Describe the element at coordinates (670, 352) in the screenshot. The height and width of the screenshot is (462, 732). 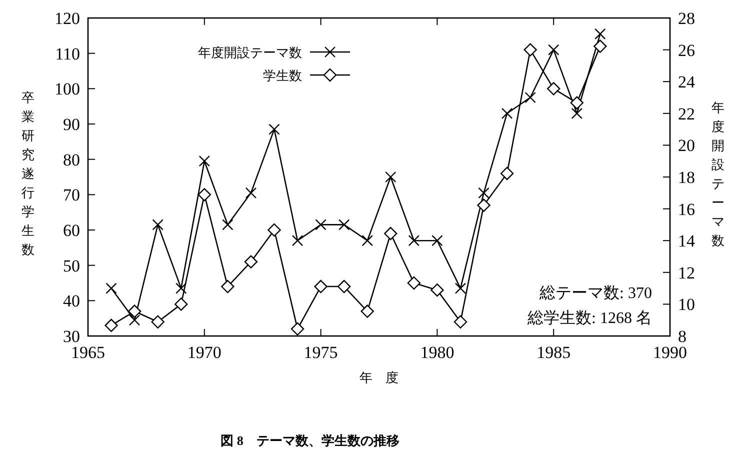
I see `x-tick-label: 1990` at that location.